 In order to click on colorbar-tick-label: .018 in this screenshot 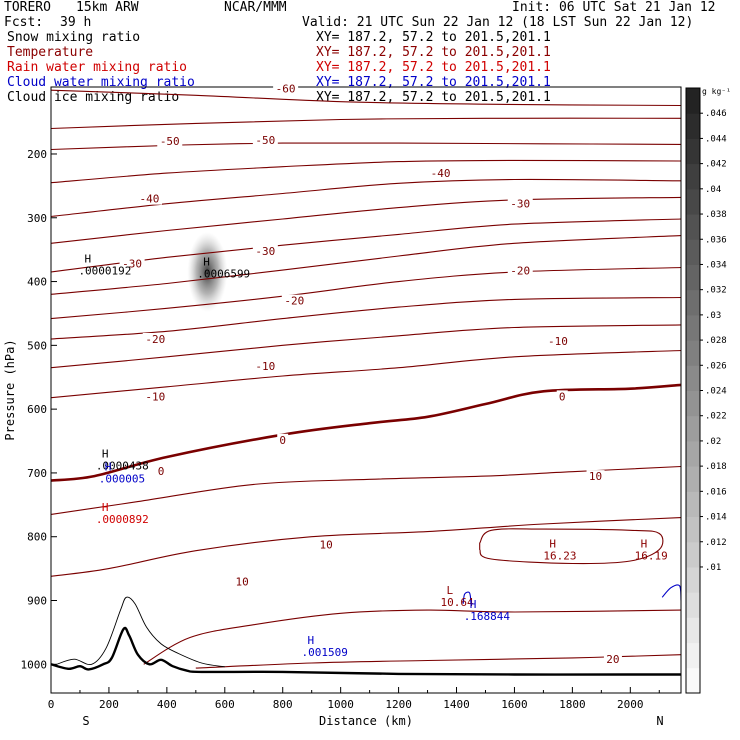, I will do `click(716, 467)`.